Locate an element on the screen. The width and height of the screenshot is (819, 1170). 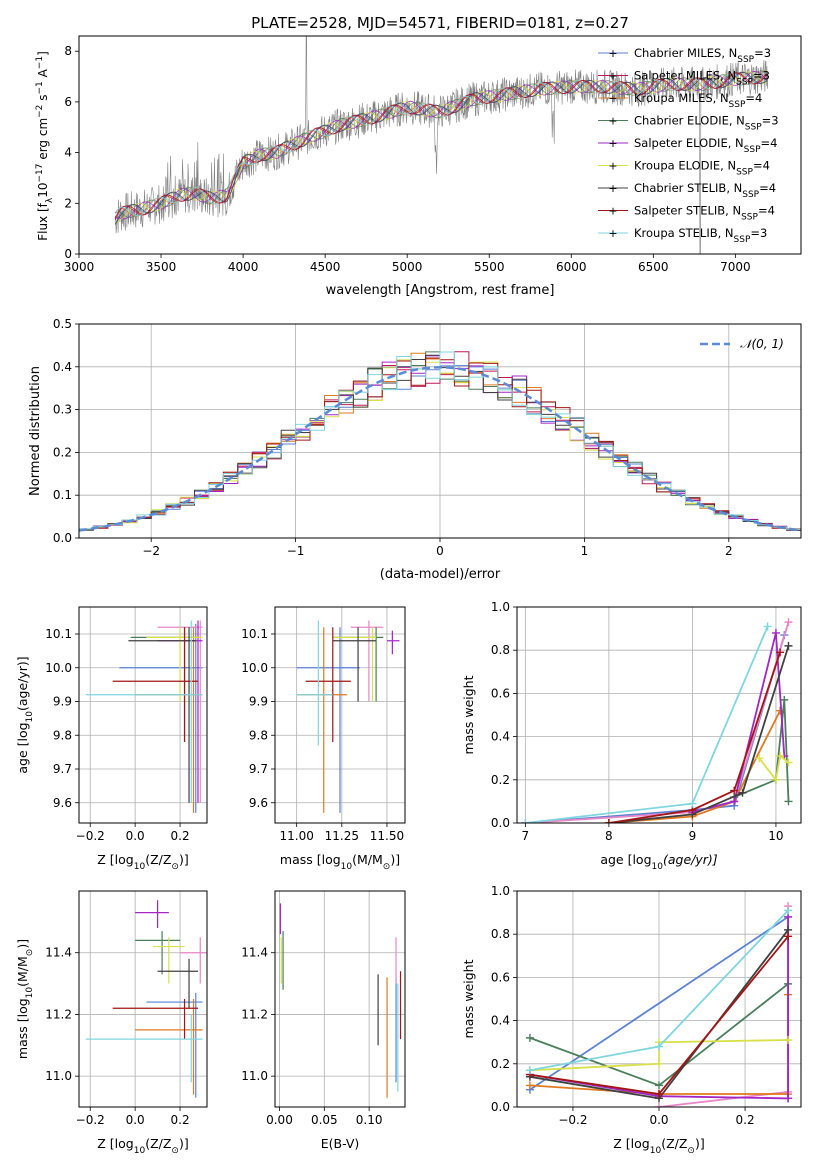
label-part: Kroupa ELODIE, N is located at coordinates (685, 166).